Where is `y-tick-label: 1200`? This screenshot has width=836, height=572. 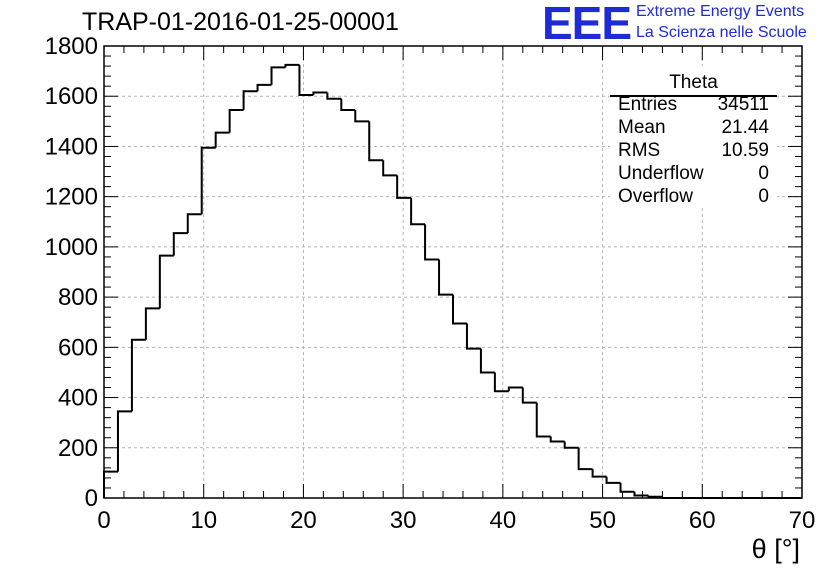 y-tick-label: 1200 is located at coordinates (71, 197).